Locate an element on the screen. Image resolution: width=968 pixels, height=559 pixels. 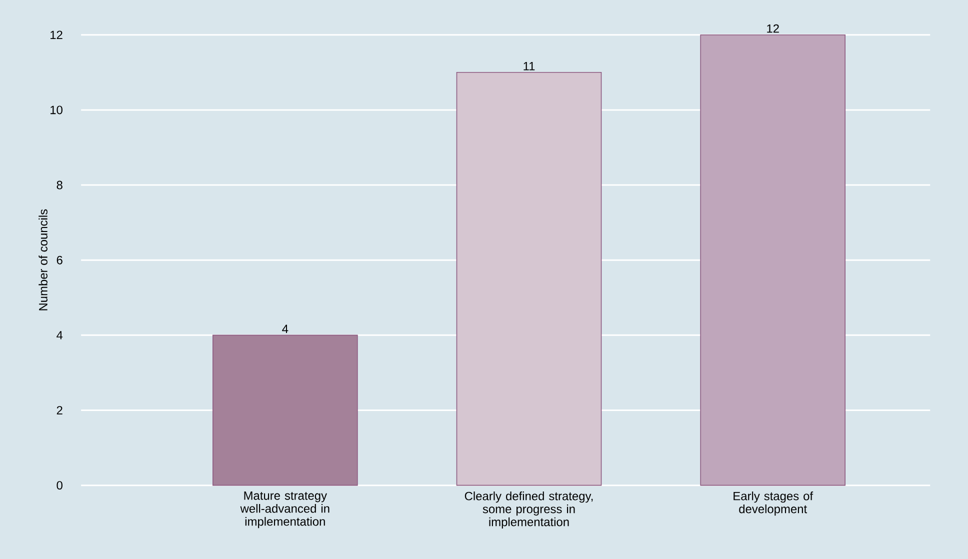
y-tick-label: 2 is located at coordinates (59, 410).